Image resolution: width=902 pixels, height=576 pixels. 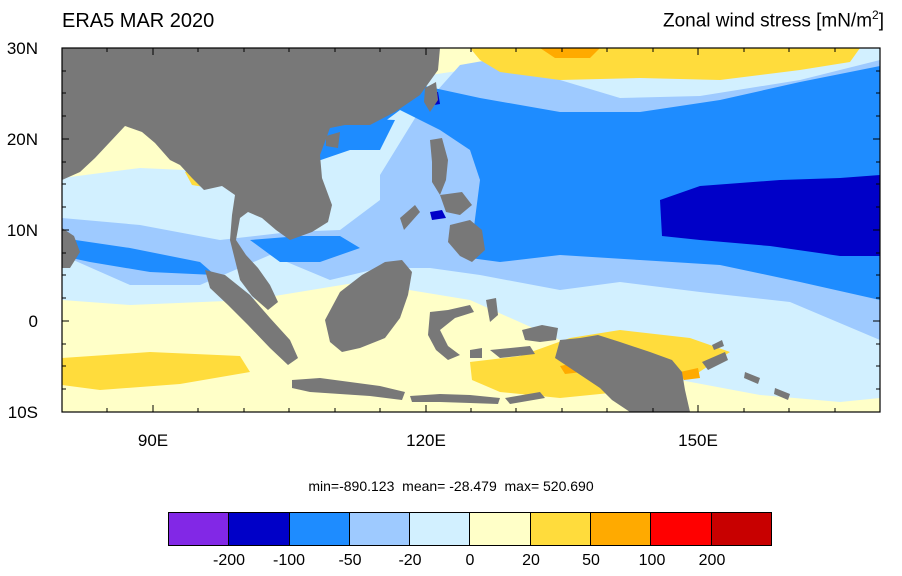 What do you see at coordinates (22, 48) in the screenshot?
I see `lat-label-30n: 30N` at bounding box center [22, 48].